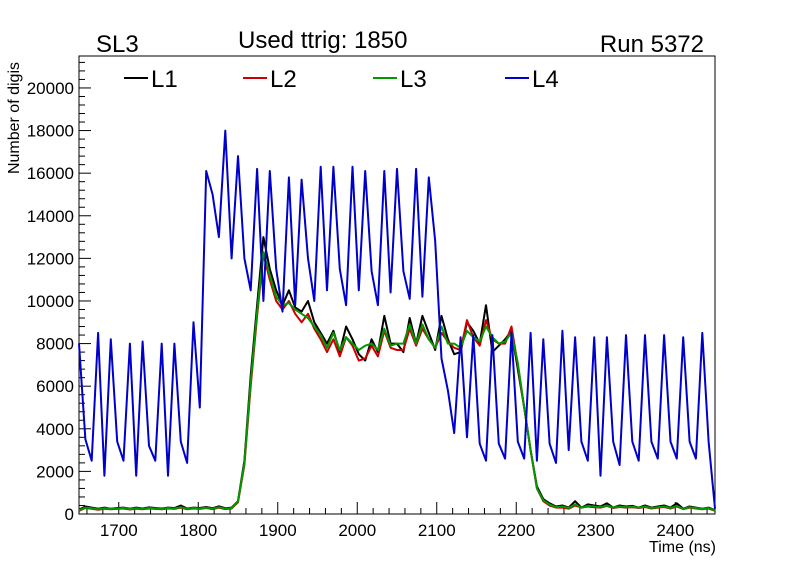  Describe the element at coordinates (357, 530) in the screenshot. I see `x-tick-label: 2000` at that location.